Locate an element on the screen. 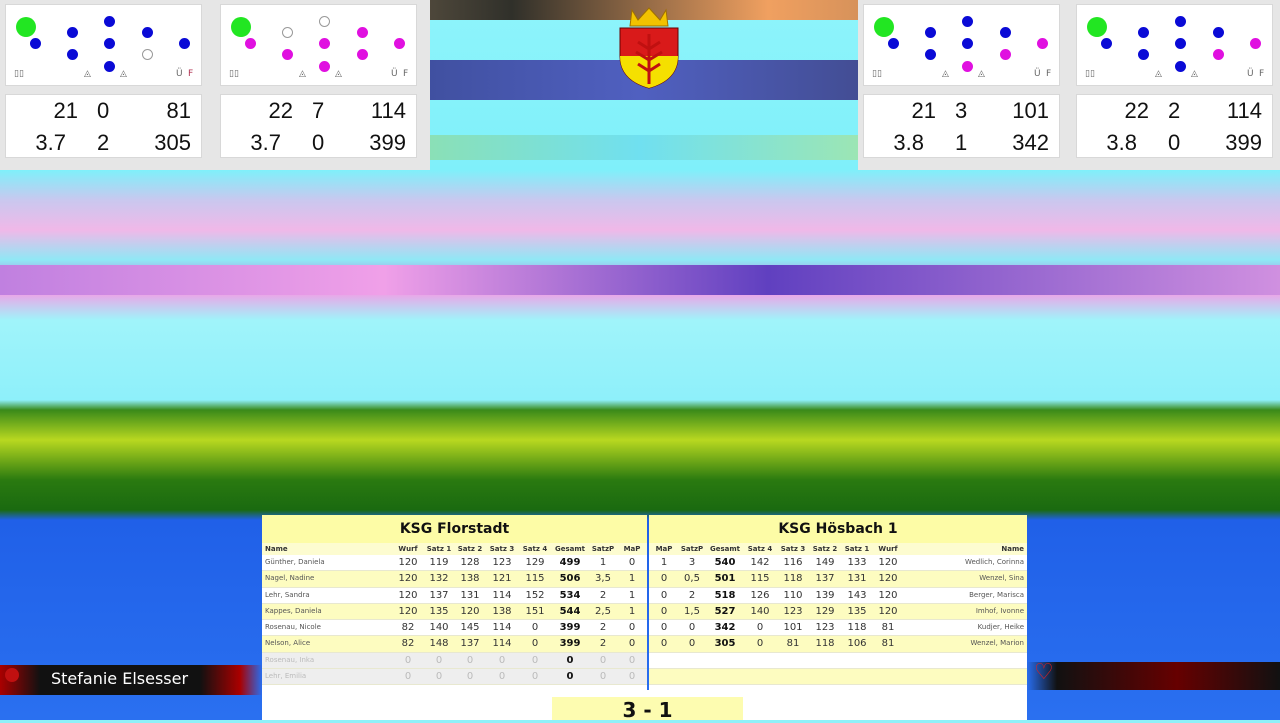 This screenshot has height=723, width=1280. column-header: MaP is located at coordinates (664, 549).